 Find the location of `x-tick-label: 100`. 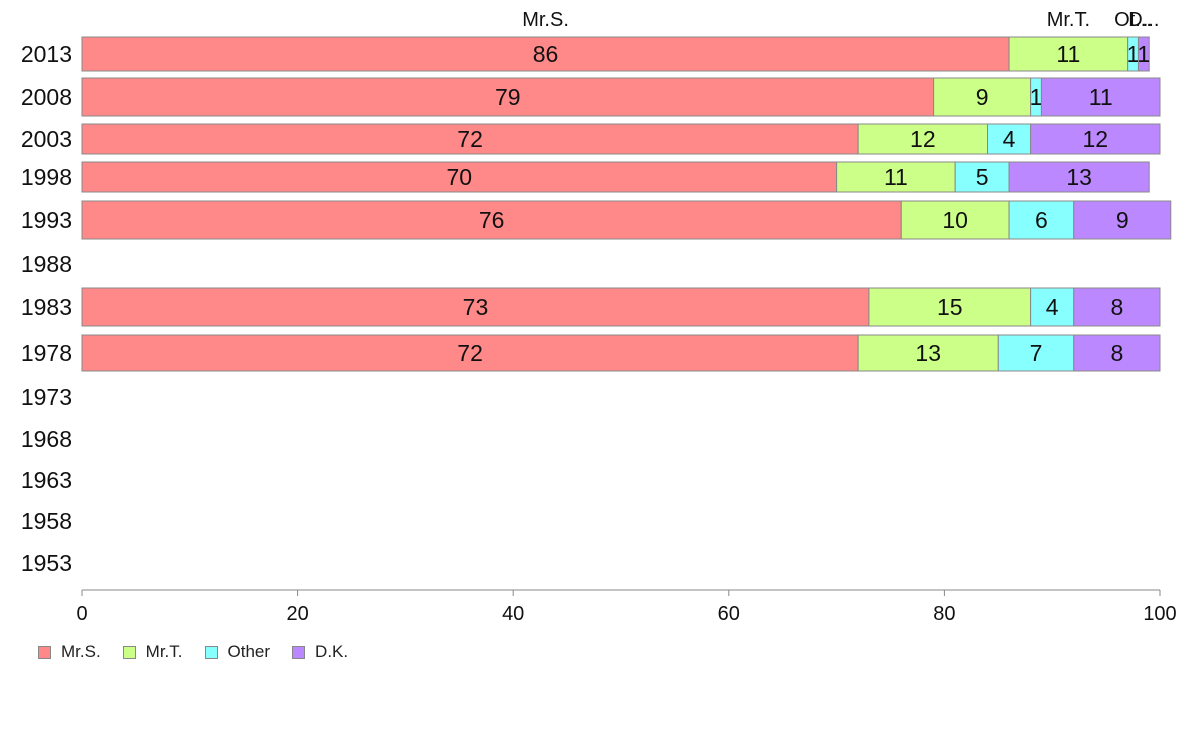

x-tick-label: 100 is located at coordinates (1159, 614).